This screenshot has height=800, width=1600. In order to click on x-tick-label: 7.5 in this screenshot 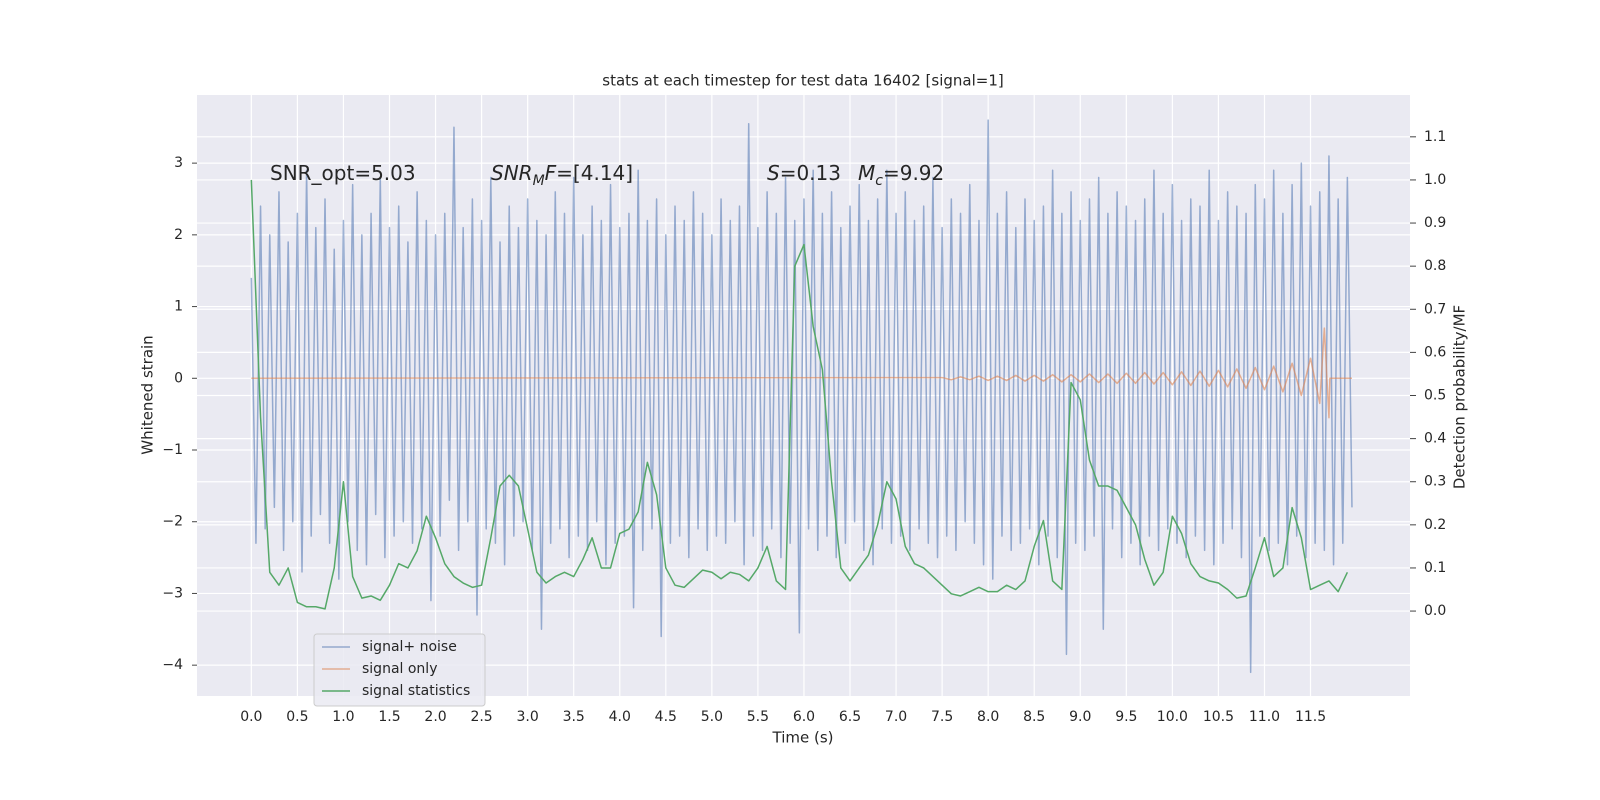, I will do `click(942, 717)`.